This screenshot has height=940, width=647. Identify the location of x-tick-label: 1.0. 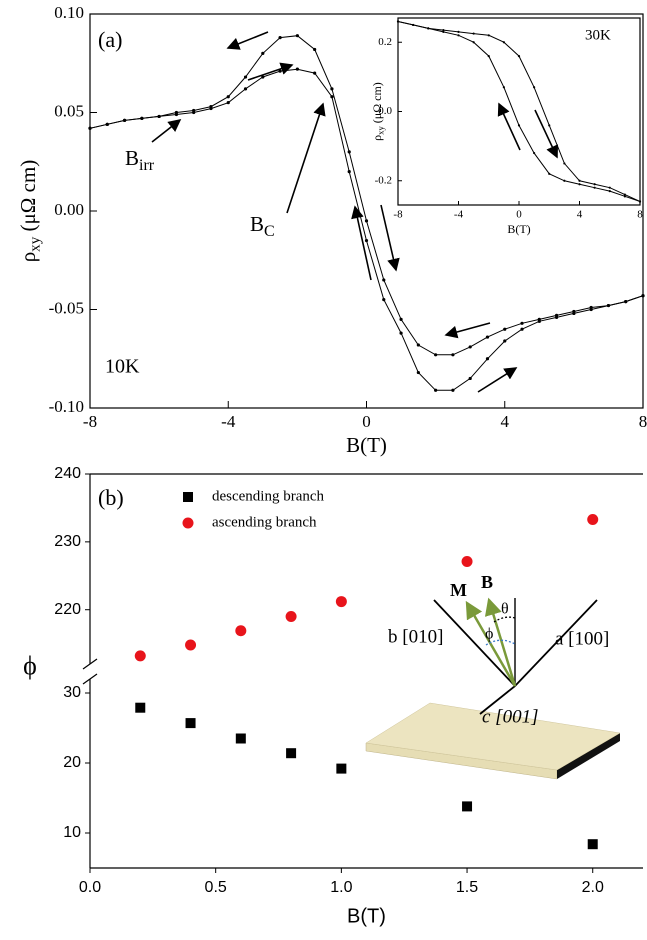
(341, 887).